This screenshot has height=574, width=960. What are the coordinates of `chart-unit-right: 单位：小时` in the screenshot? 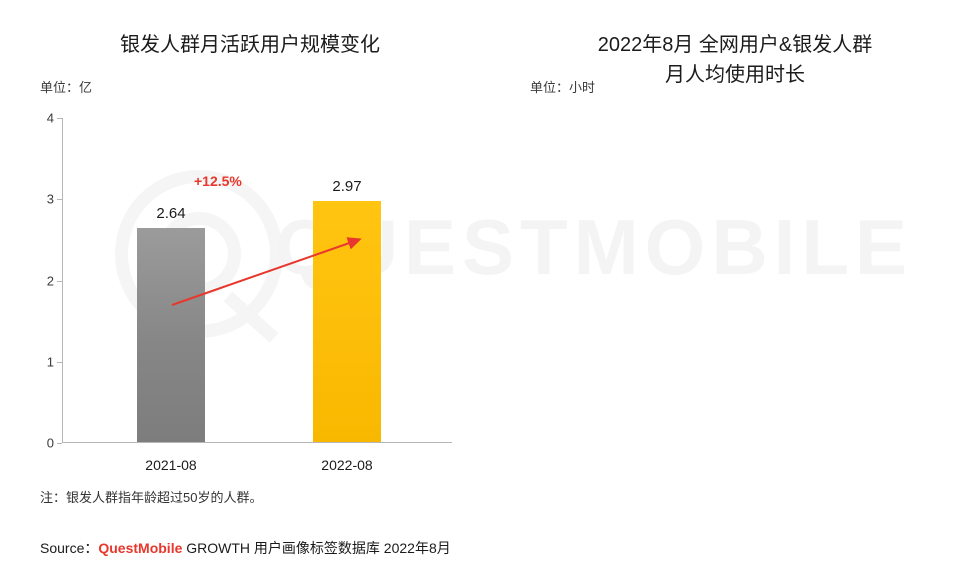 It's located at (563, 87).